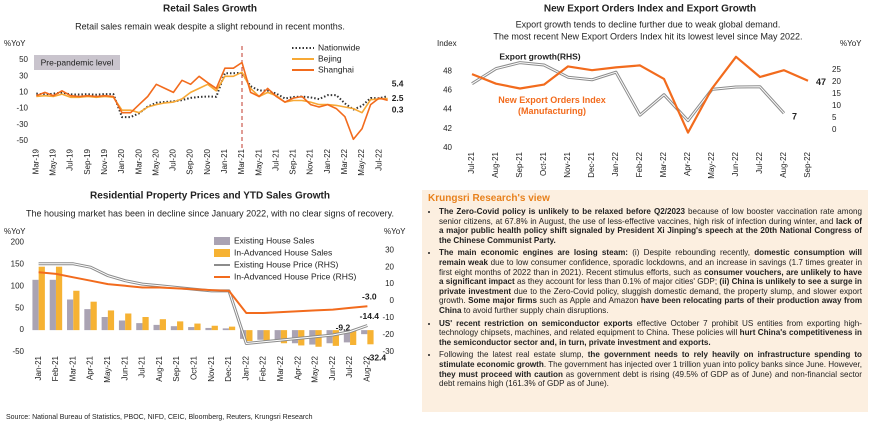  I want to click on data-label: -3.0, so click(369, 296).